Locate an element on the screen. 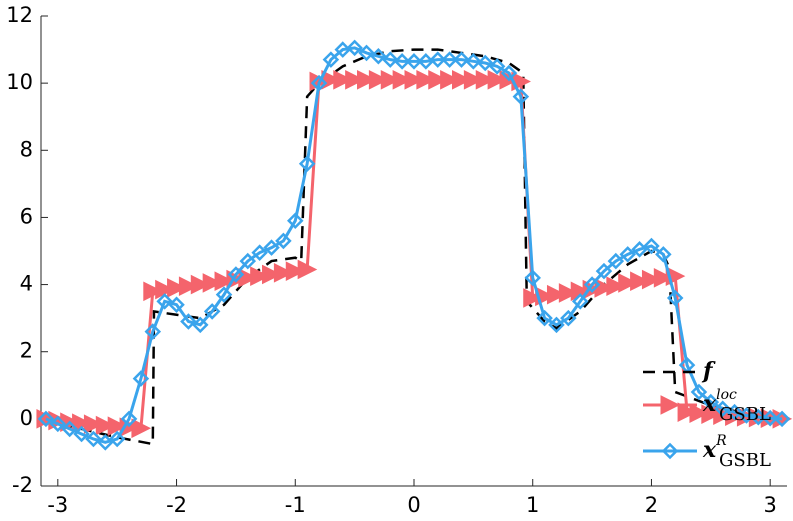 Image resolution: width=793 pixels, height=521 pixels. y-tick-label: -2 is located at coordinates (22, 485).